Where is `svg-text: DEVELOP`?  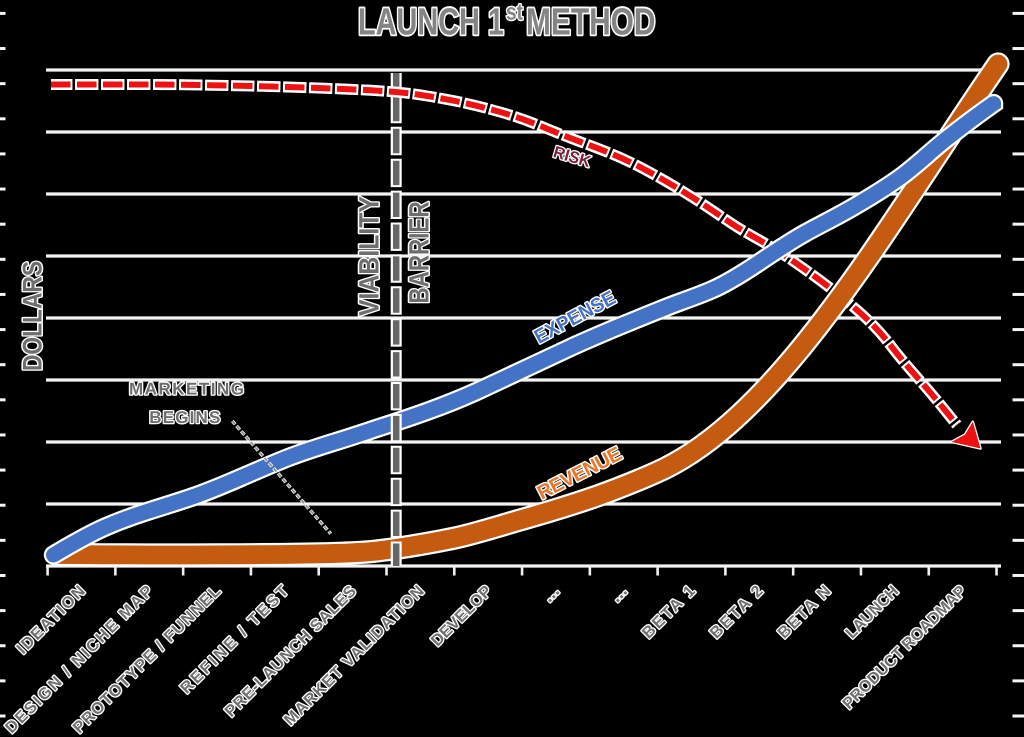 svg-text: DEVELOP is located at coordinates (462, 616).